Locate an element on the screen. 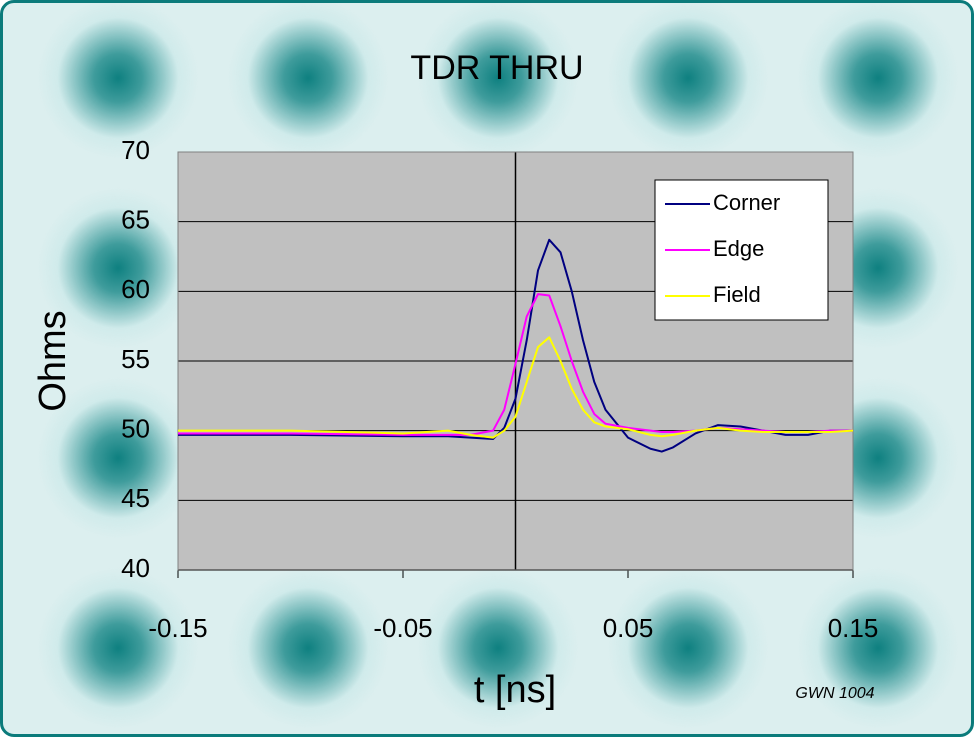 This screenshot has height=737, width=974. y-tick-label: 70 is located at coordinates (135, 150).